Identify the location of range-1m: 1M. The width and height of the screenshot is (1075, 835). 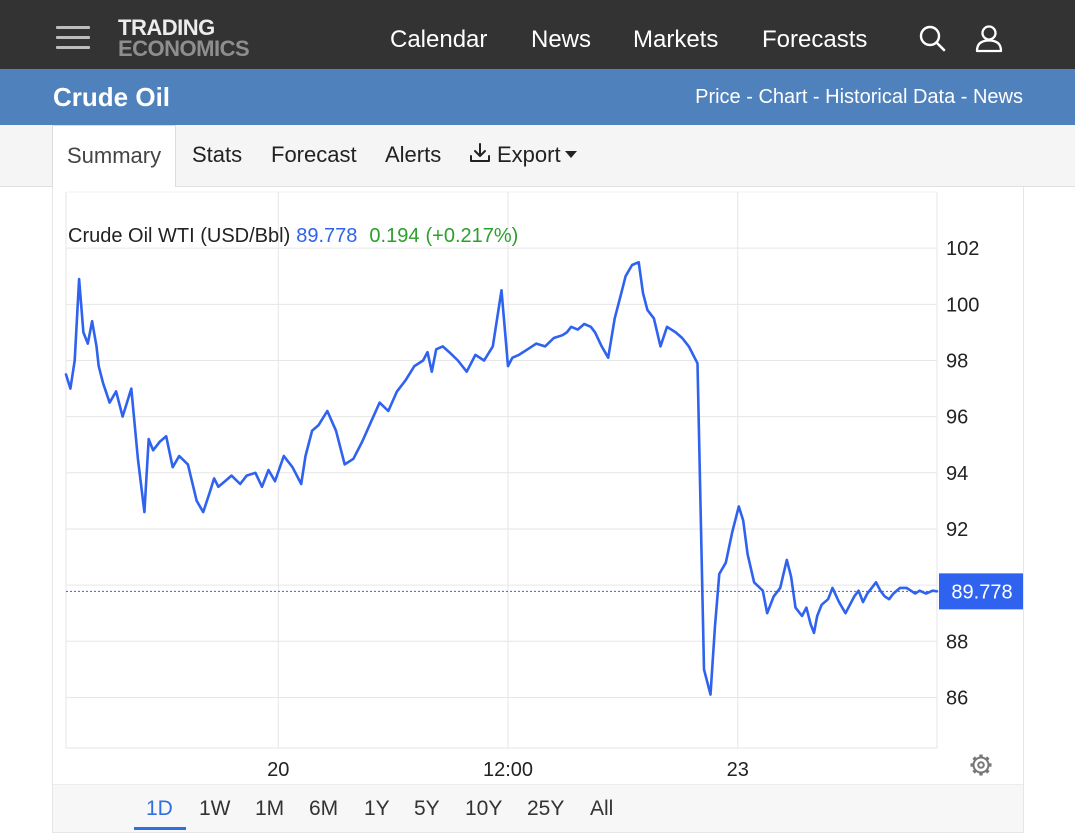
(270, 808).